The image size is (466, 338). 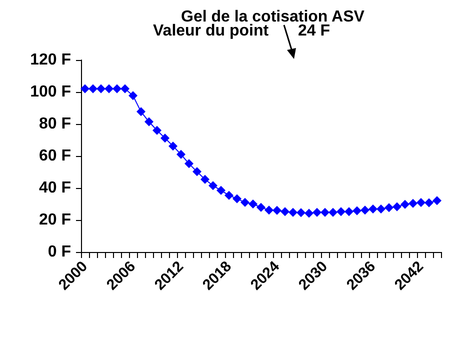 I want to click on y-tick-label: 60 F, so click(x=55, y=156).